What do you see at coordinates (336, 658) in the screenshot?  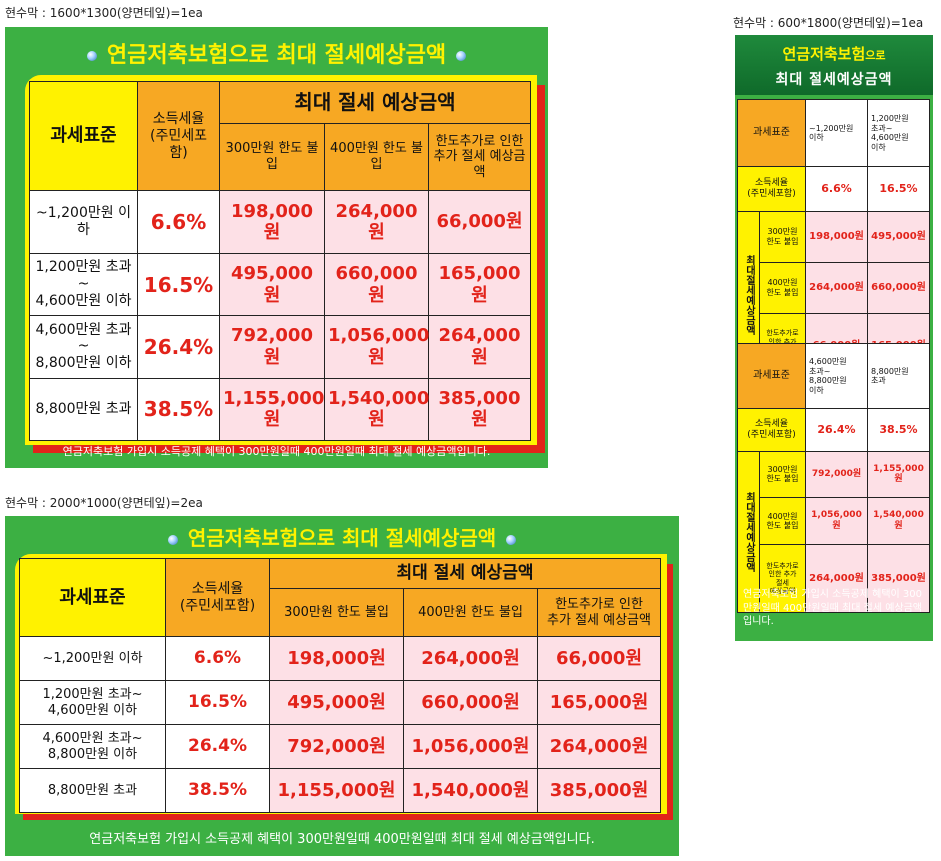 I see `row-v1: 198,000원` at bounding box center [336, 658].